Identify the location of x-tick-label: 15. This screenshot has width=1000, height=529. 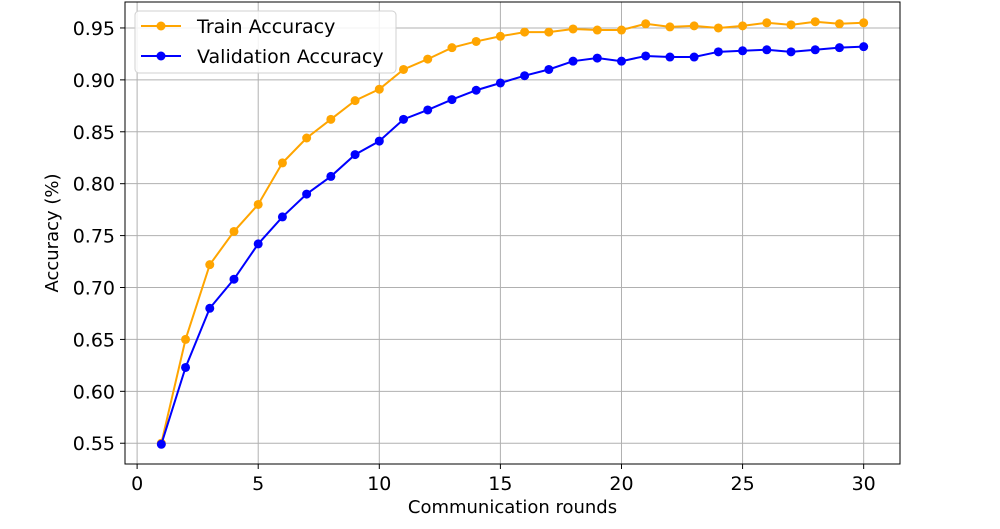
(500, 484).